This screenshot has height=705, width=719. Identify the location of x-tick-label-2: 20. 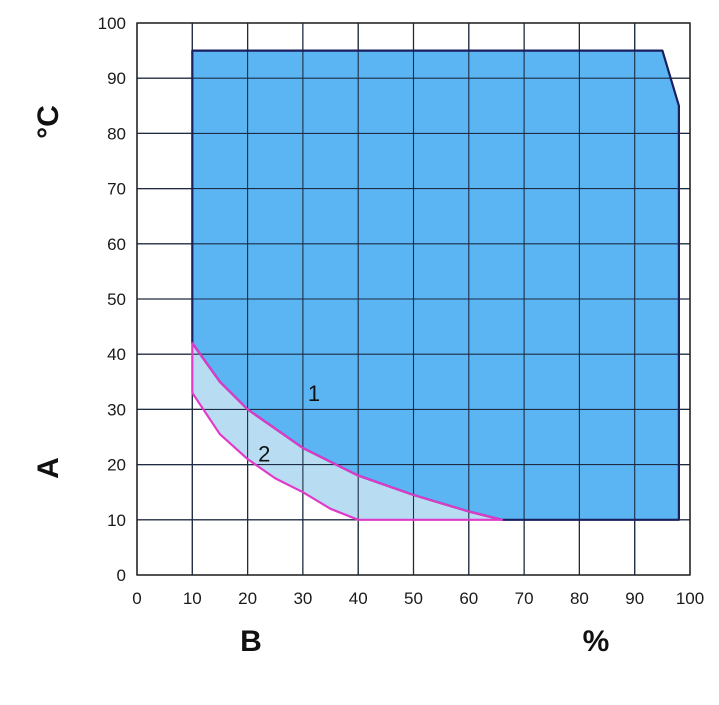
(247, 598).